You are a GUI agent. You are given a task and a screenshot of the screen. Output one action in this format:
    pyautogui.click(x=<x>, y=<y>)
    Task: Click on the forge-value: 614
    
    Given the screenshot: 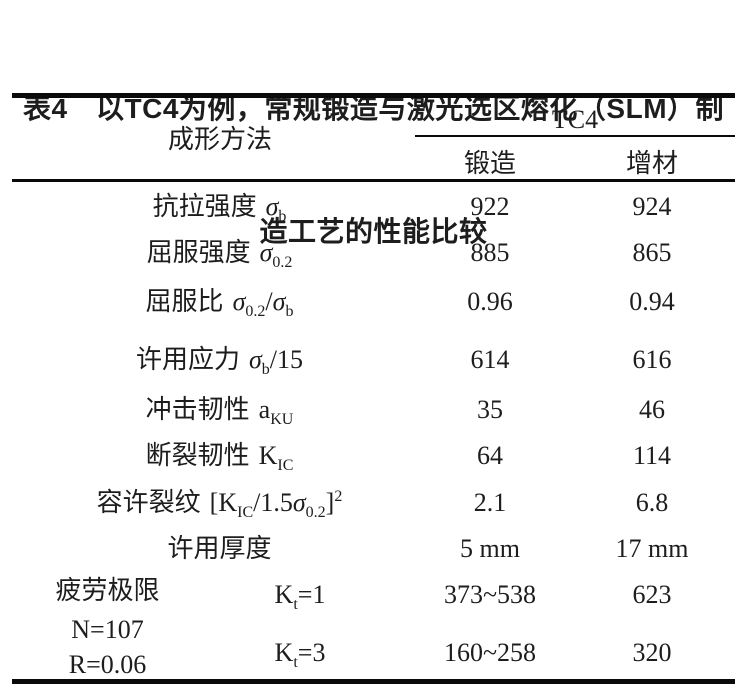 What is the action you would take?
    pyautogui.click(x=490, y=359)
    